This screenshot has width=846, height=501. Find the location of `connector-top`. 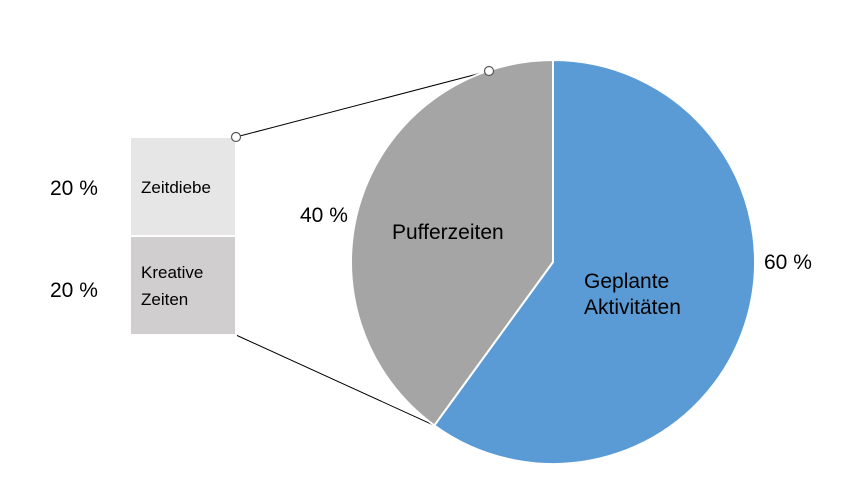

connector-top is located at coordinates (362, 104).